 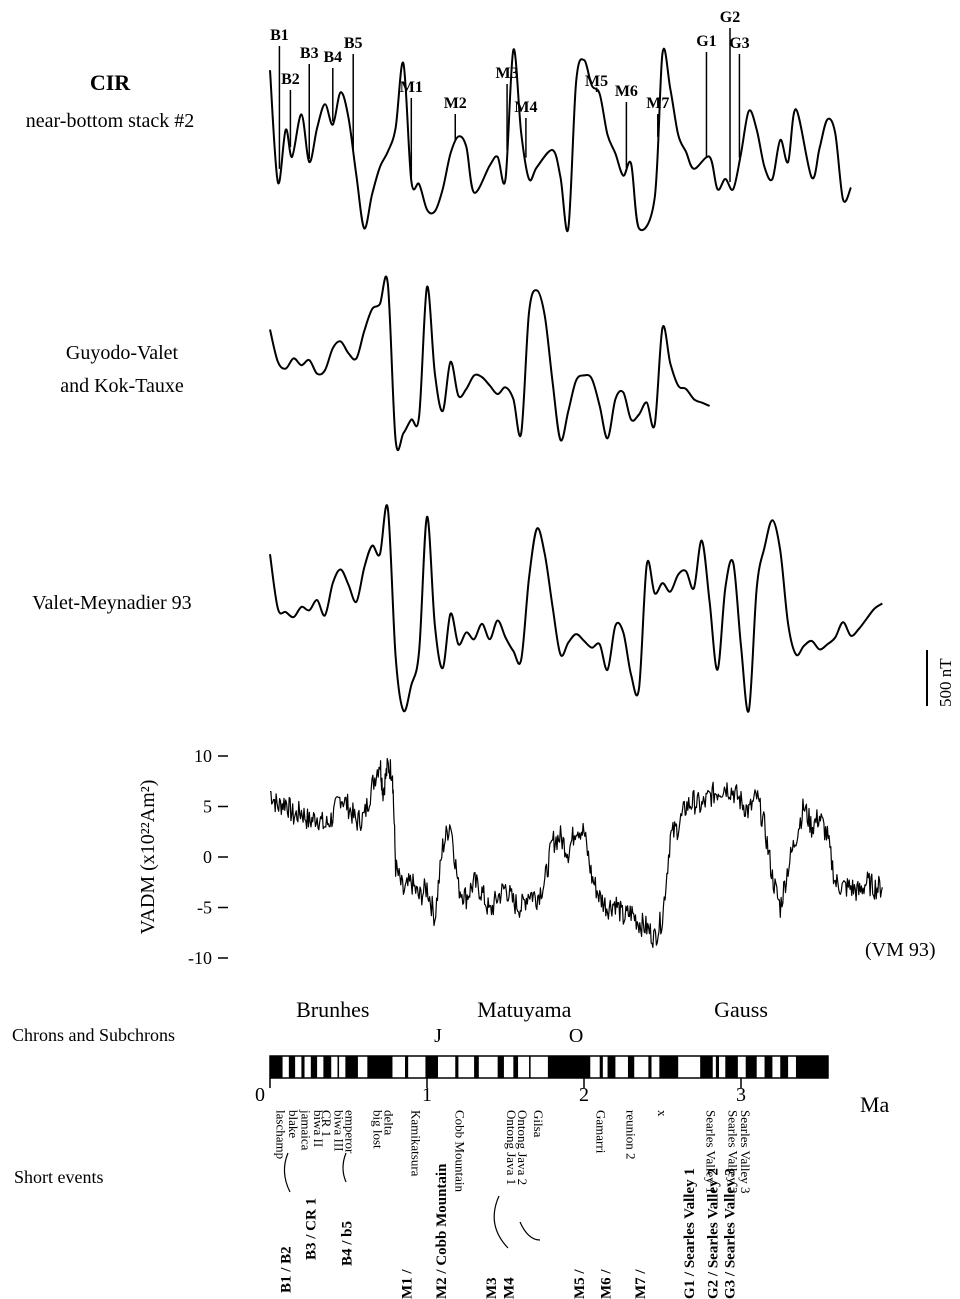 What do you see at coordinates (900, 950) in the screenshot?
I see `vadm-caption: (VM 93)` at bounding box center [900, 950].